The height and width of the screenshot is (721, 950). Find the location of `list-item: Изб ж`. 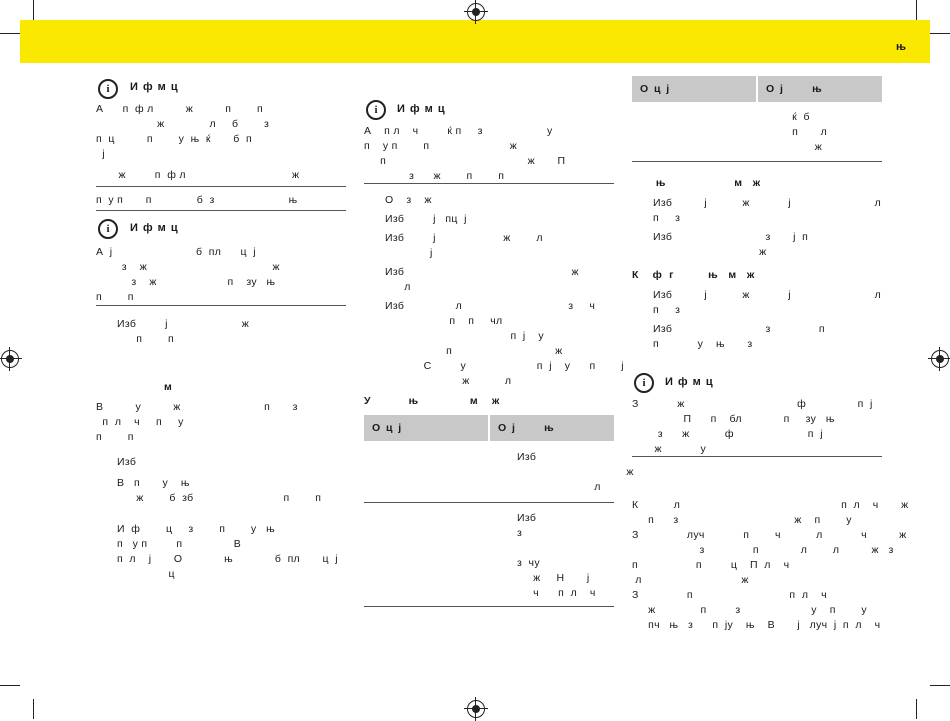

list-item: Изб ж is located at coordinates (482, 272).